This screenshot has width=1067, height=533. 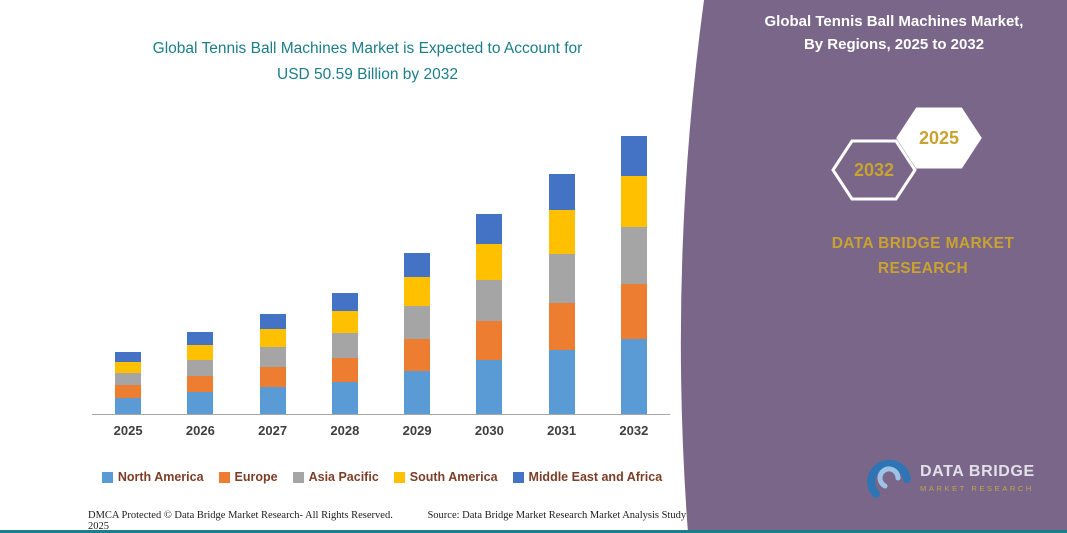 What do you see at coordinates (489, 430) in the screenshot?
I see `x-axis-label: 2030` at bounding box center [489, 430].